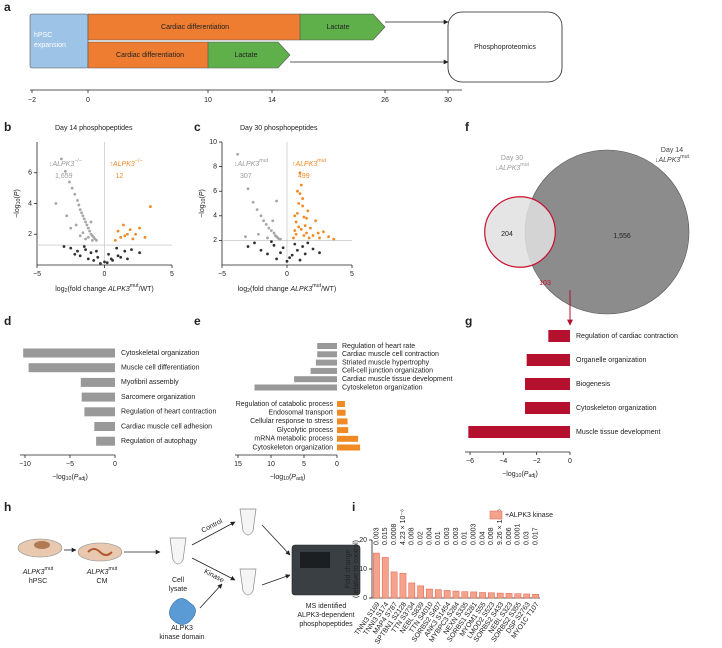 The image size is (722, 648). Describe the element at coordinates (100, 552) in the screenshot. I see `cells` at that location.